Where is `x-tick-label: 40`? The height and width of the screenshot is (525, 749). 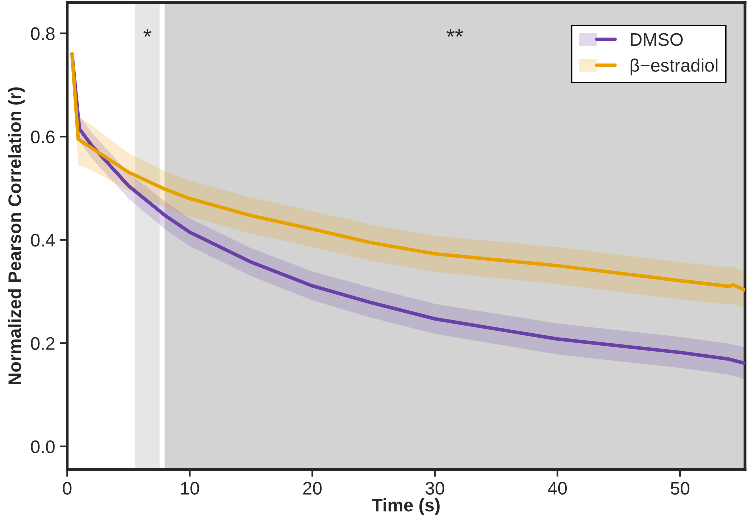
x-tick-label: 40 is located at coordinates (558, 488).